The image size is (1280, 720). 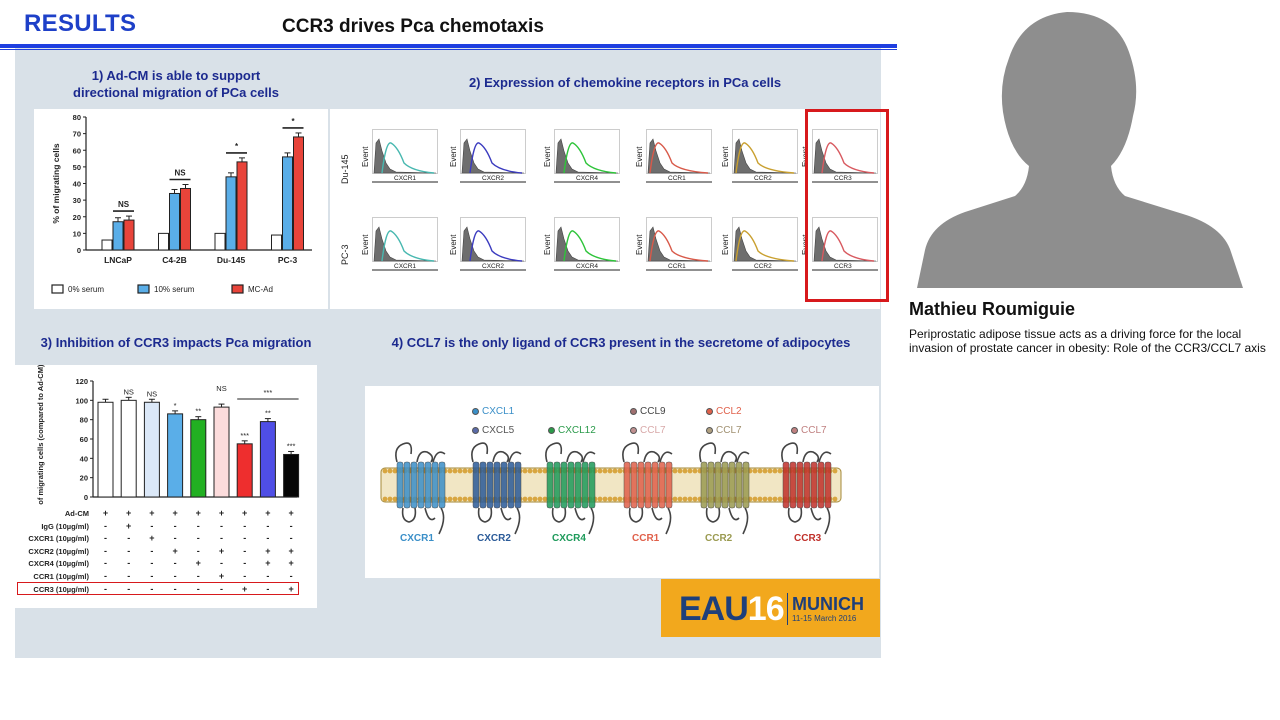 What do you see at coordinates (732, 609) in the screenshot?
I see `eau-logo-text: EAU16` at bounding box center [732, 609].